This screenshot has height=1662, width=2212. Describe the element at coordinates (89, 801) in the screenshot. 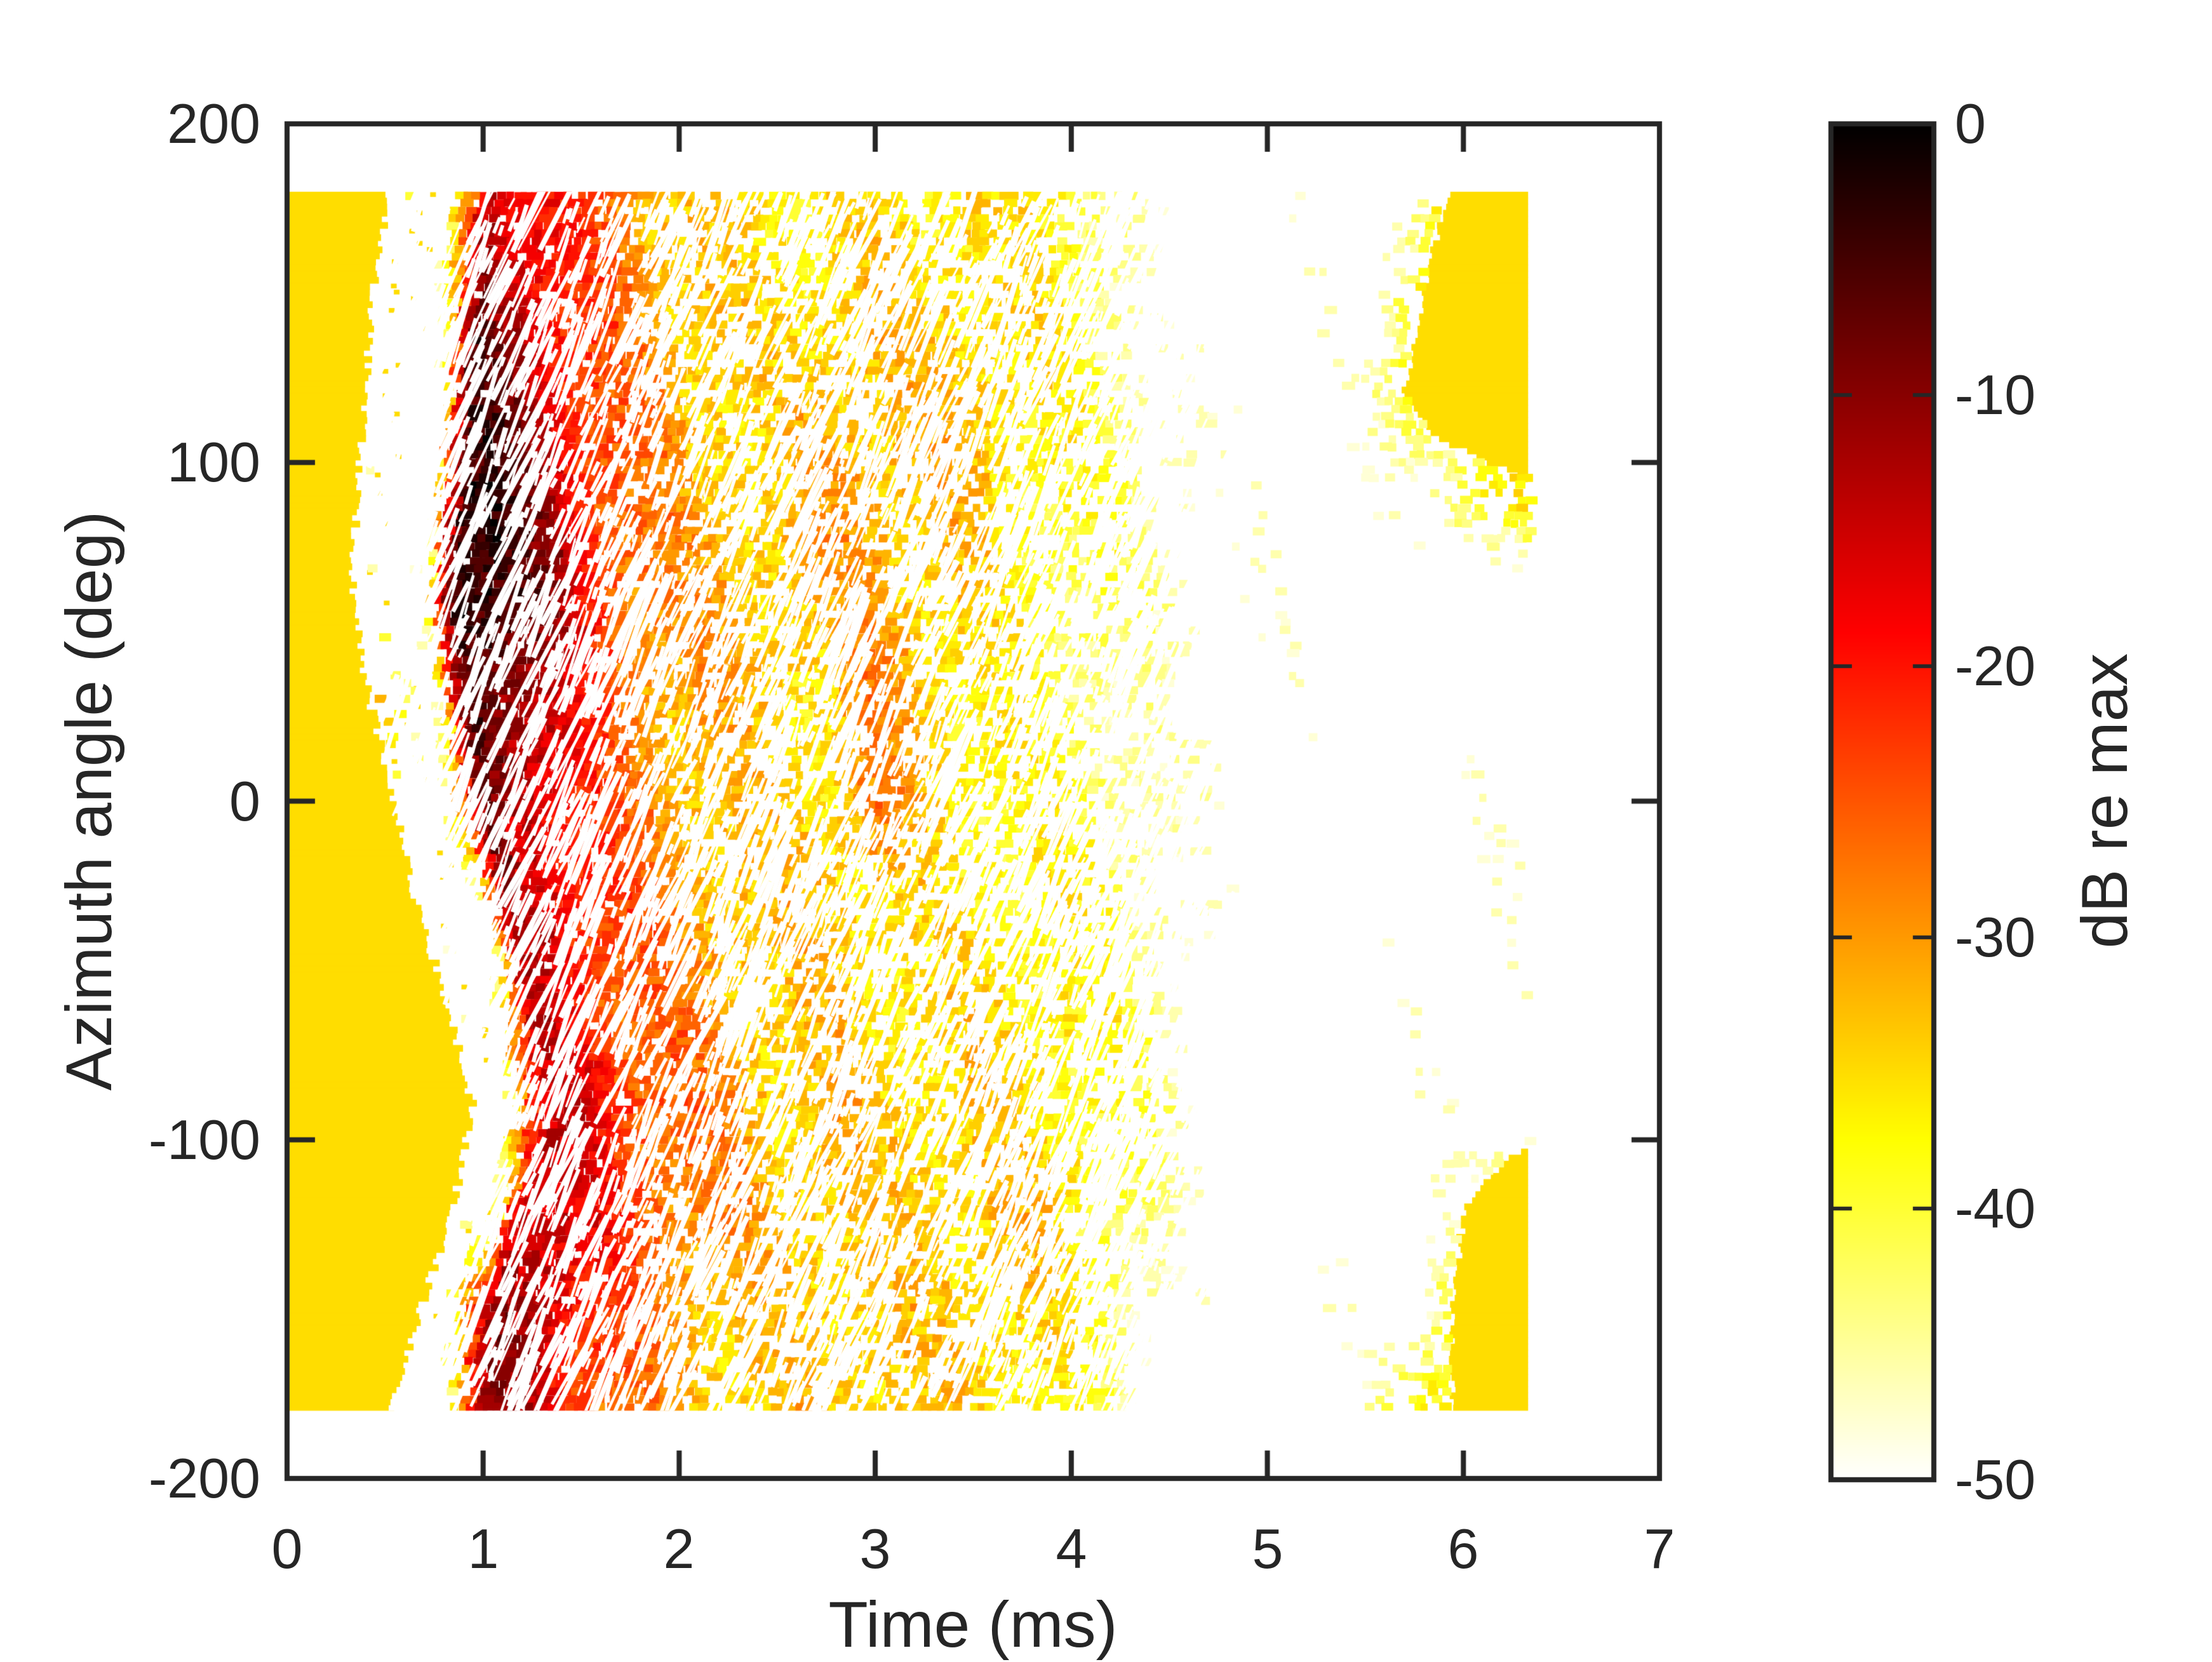

I see `y-axis-title: Azimuth angle (deg)` at that location.